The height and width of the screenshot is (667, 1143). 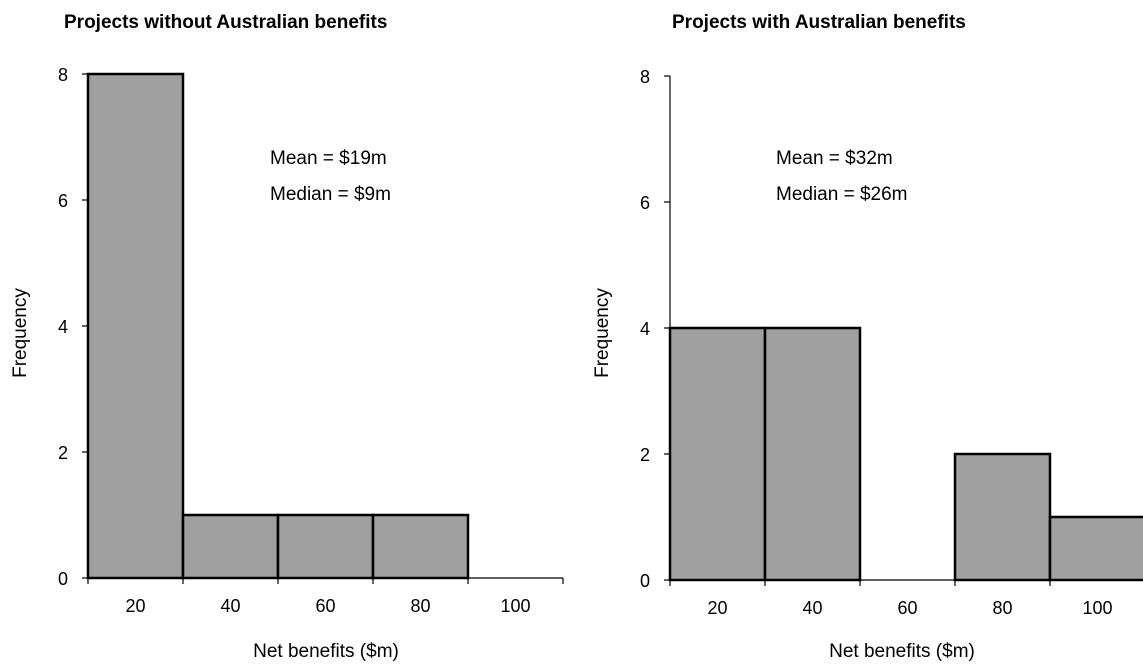 I want to click on chart-right-y-axis-label: Frequency, so click(x=602, y=333).